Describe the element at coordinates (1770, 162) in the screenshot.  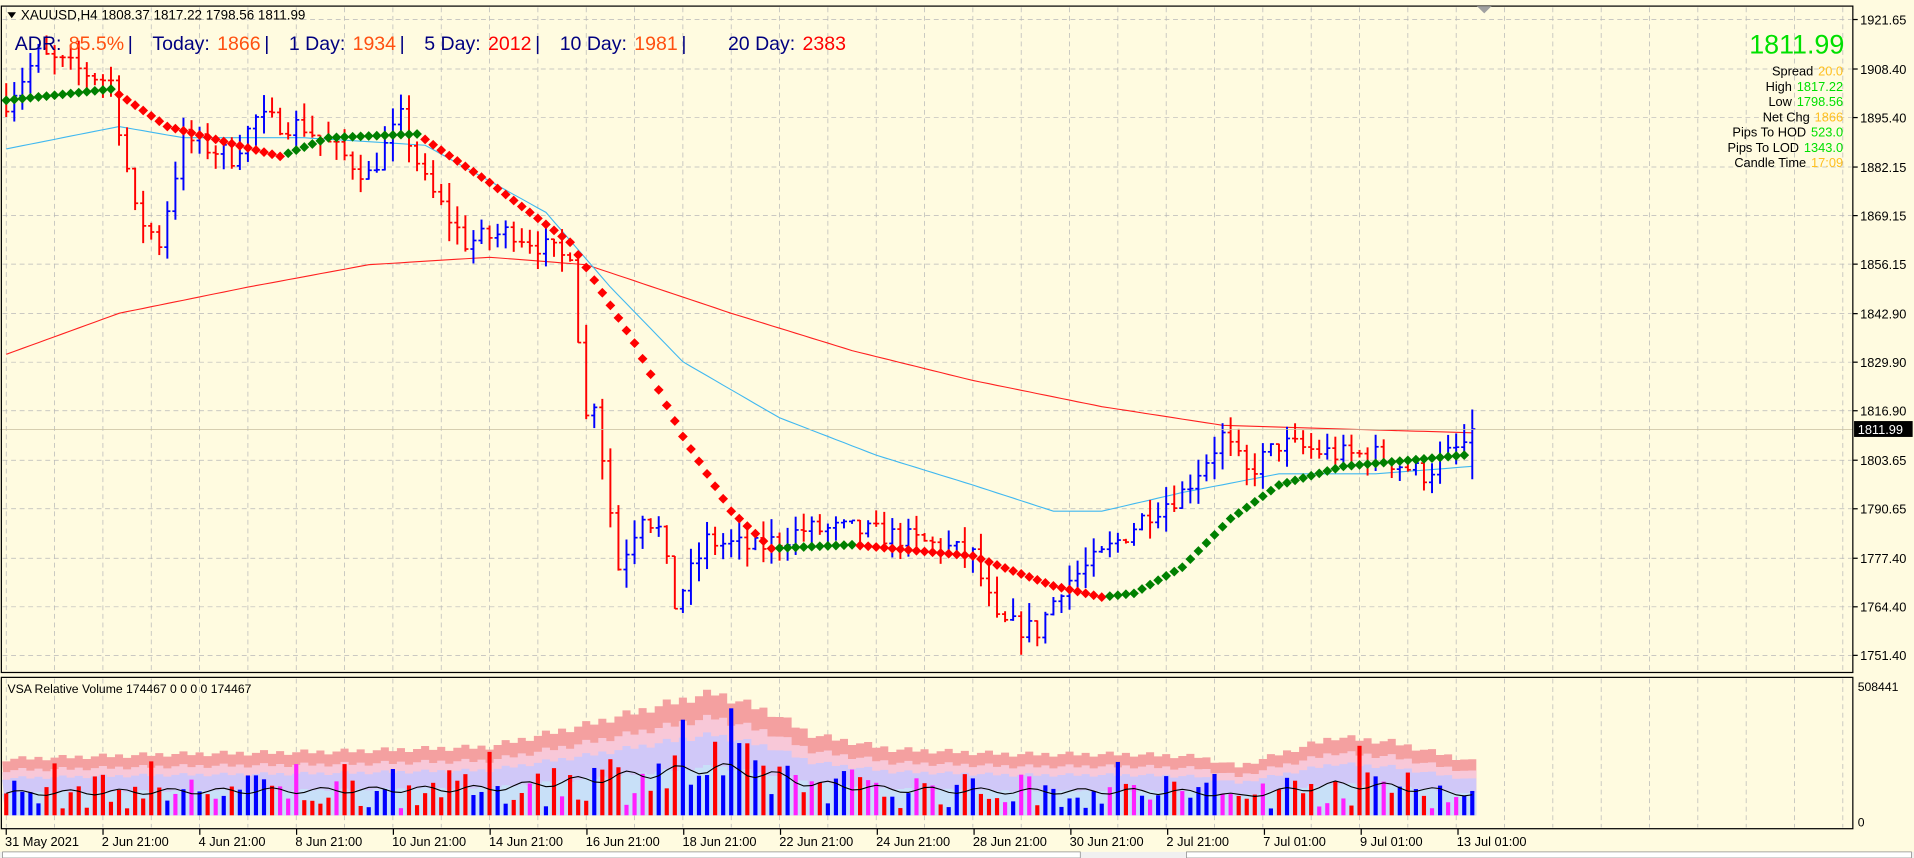
I see `info-label: Candle Time` at that location.